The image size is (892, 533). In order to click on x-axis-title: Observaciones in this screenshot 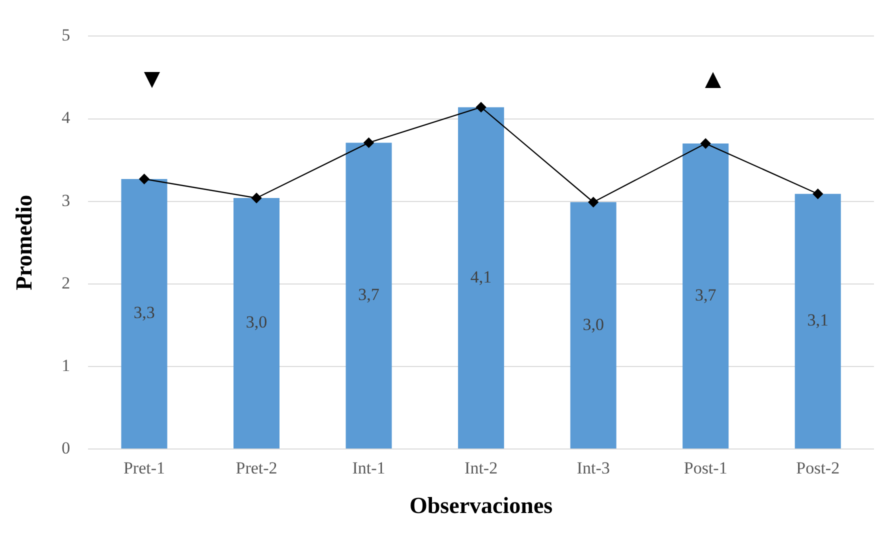, I will do `click(481, 505)`.